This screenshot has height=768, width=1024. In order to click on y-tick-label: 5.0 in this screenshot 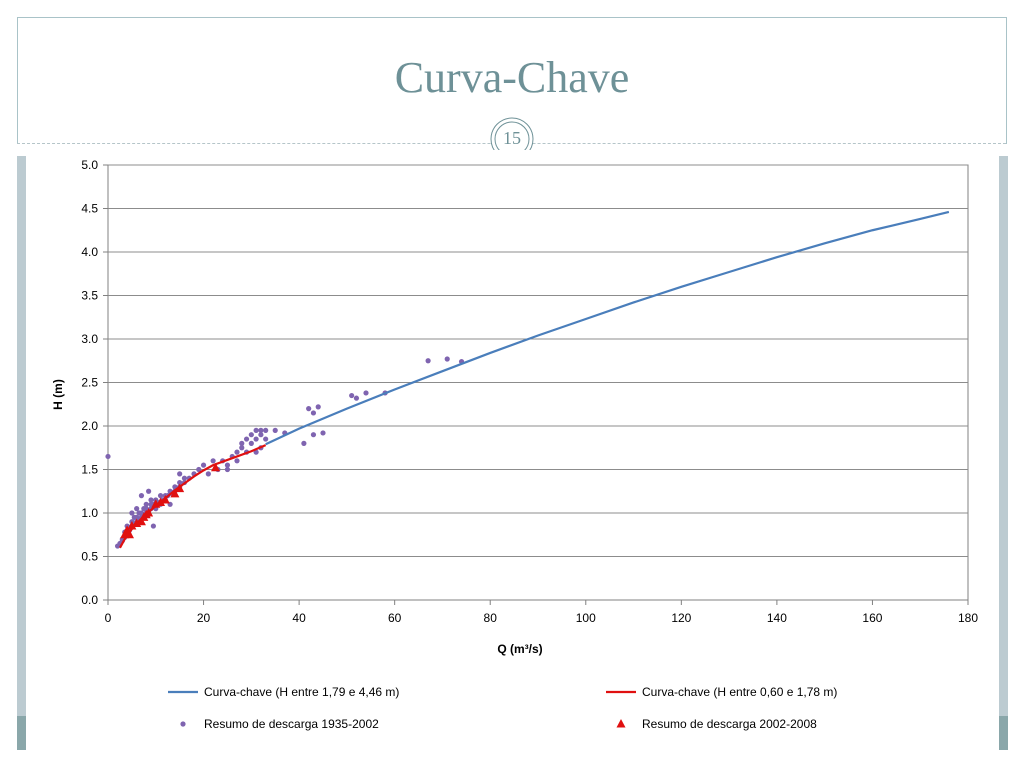, I will do `click(89, 165)`.